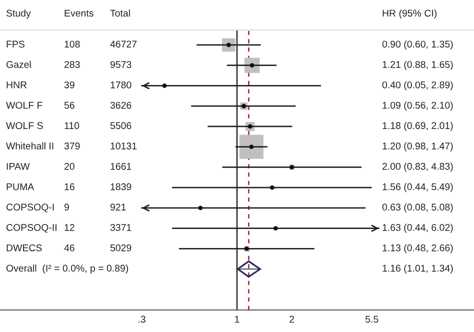 This screenshot has height=332, width=474. Describe the element at coordinates (417, 228) in the screenshot. I see `annotation: 1.63 (0.44, 6.02)` at that location.